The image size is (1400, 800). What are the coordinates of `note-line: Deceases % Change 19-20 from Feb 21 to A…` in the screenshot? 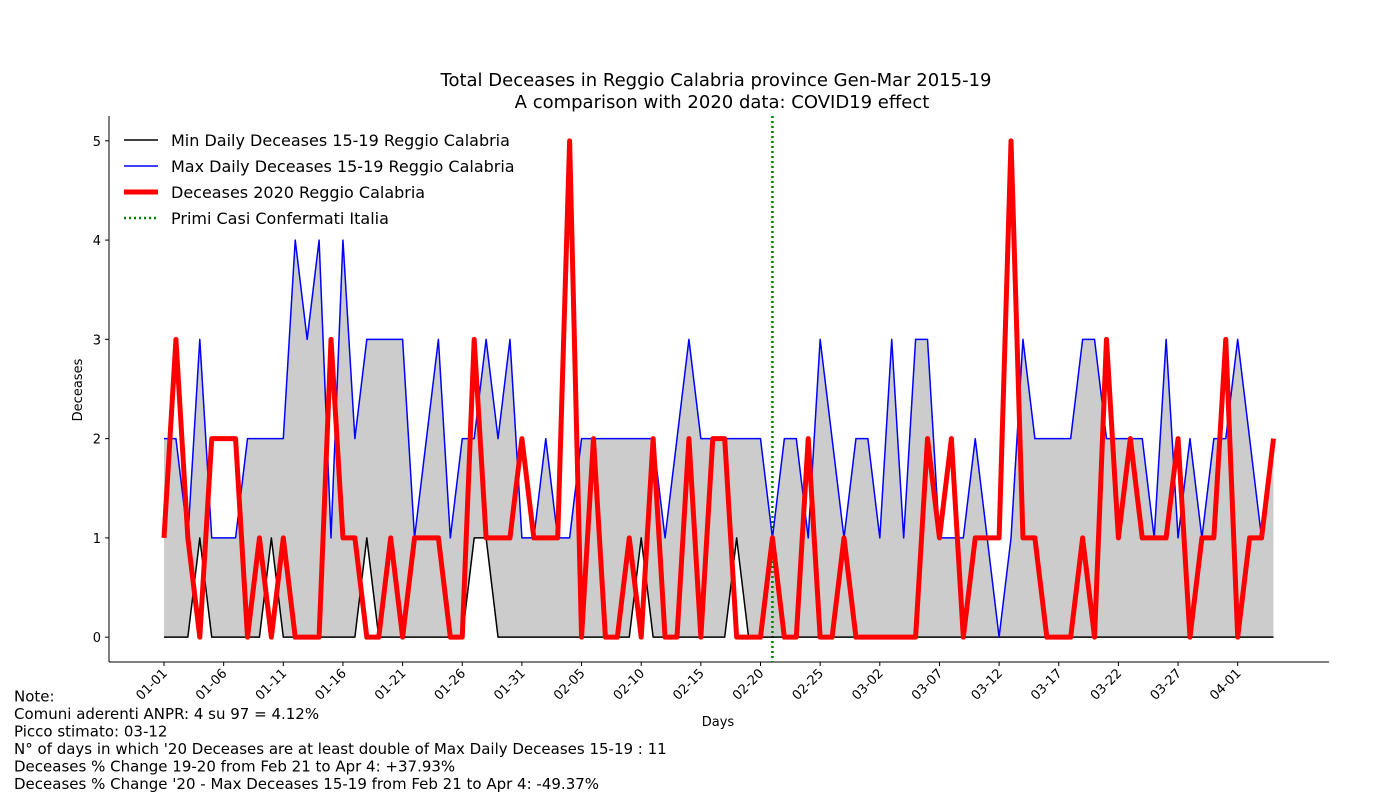 It's located at (234, 767).